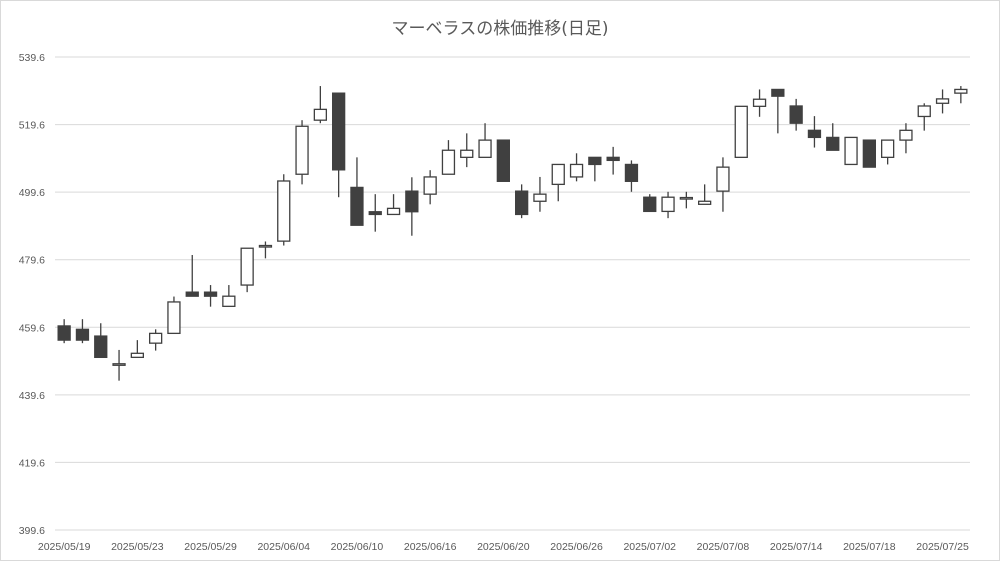  Describe the element at coordinates (723, 547) in the screenshot. I see `x-tick-label: 2025/07/08` at that location.